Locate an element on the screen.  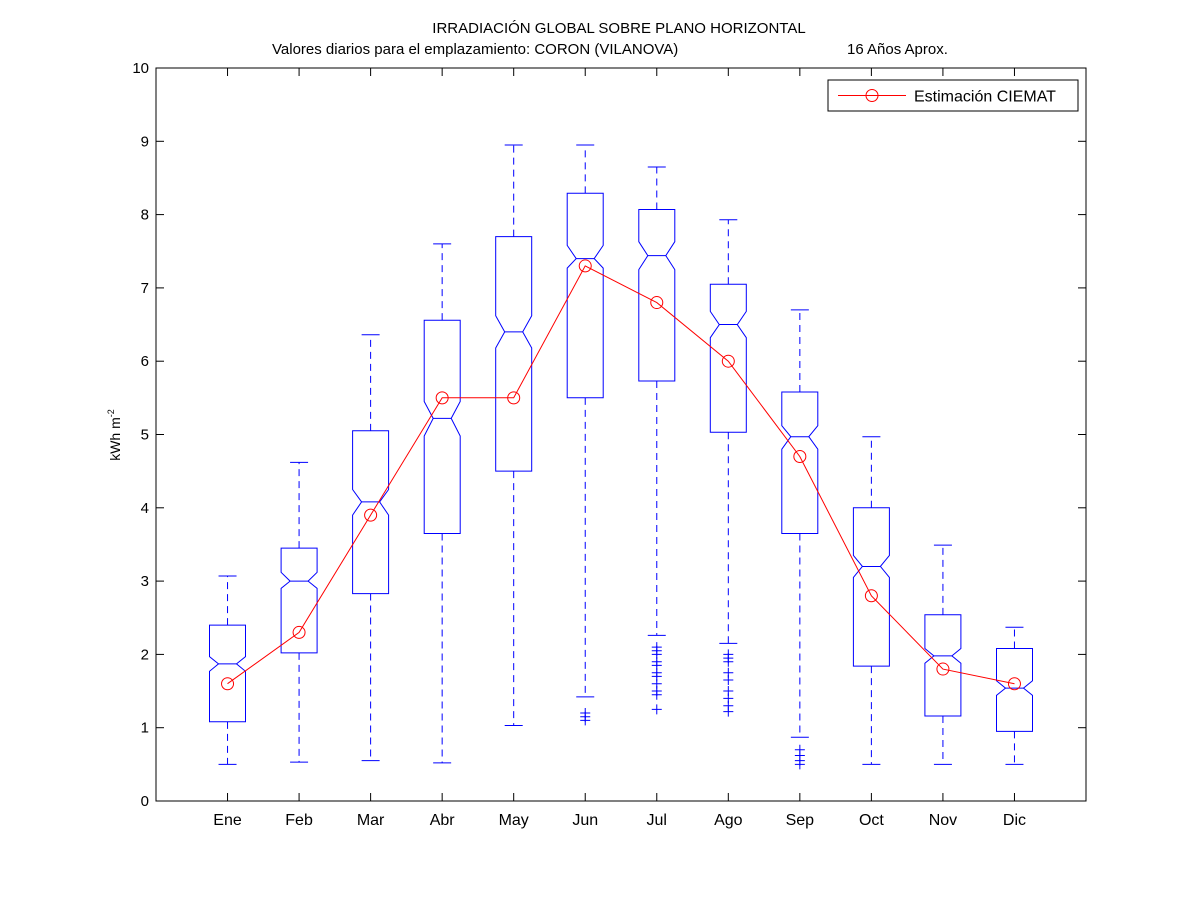
y-tick-label: 0 is located at coordinates (145, 801).